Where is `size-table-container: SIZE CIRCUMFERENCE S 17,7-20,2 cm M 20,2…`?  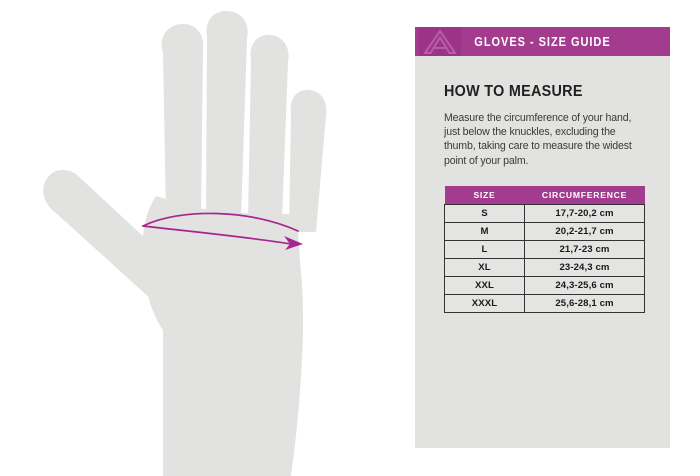 size-table-container: SIZE CIRCUMFERENCE S 17,7-20,2 cm M 20,2… is located at coordinates (544, 249).